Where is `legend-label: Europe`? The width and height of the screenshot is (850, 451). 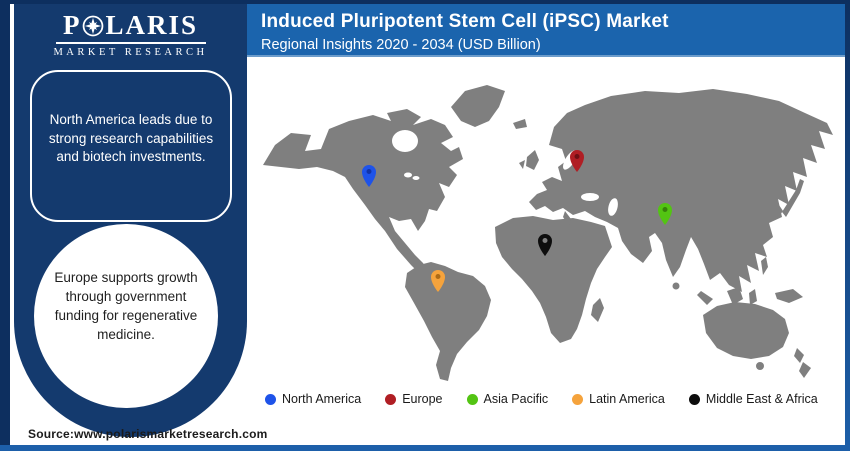
legend-label: Europe is located at coordinates (422, 399).